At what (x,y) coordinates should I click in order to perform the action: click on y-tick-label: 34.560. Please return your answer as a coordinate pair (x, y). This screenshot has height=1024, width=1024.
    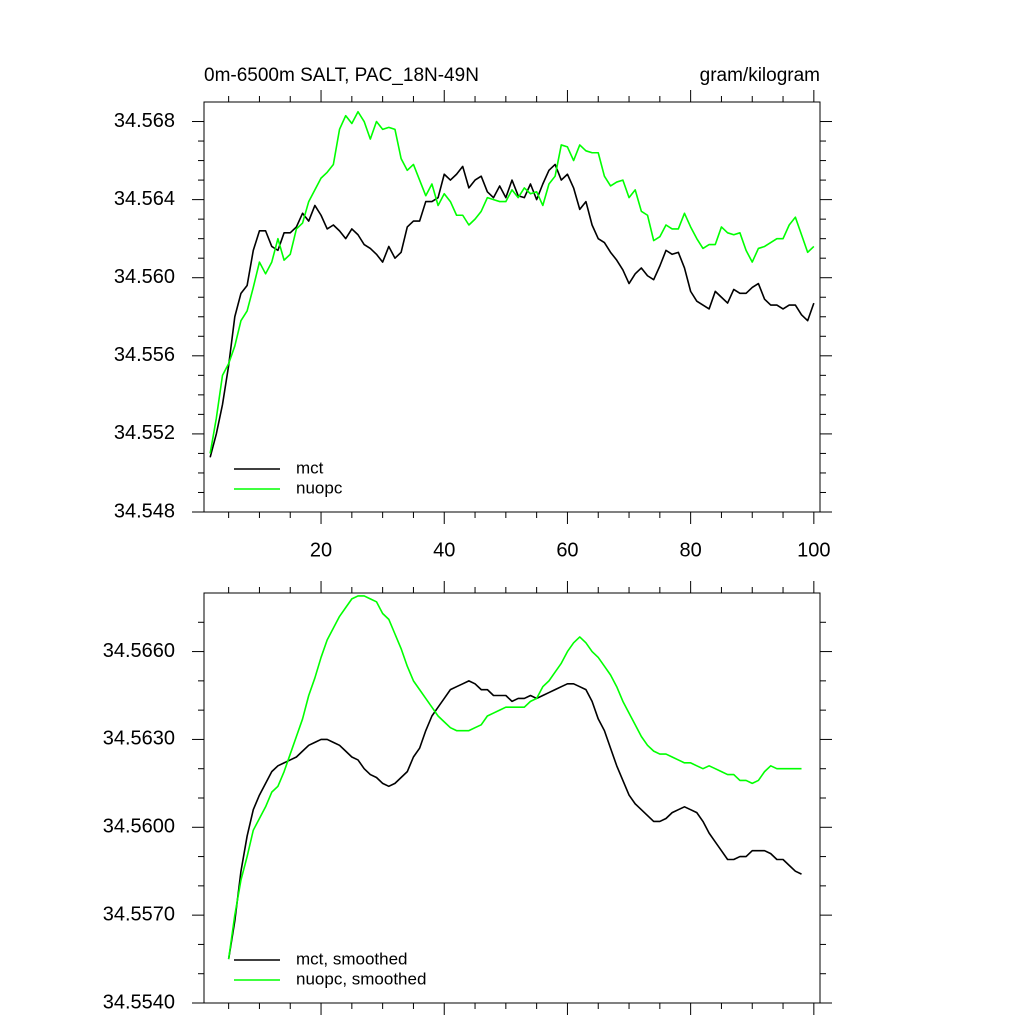
    Looking at the image, I should click on (144, 277).